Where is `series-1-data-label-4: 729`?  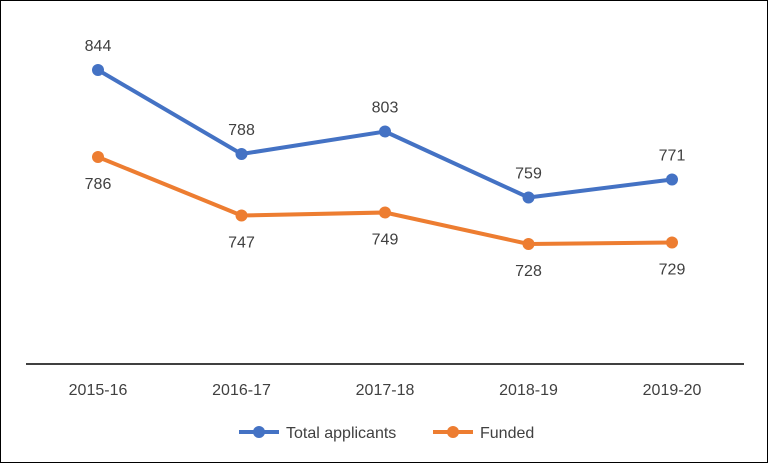 series-1-data-label-4: 729 is located at coordinates (672, 270).